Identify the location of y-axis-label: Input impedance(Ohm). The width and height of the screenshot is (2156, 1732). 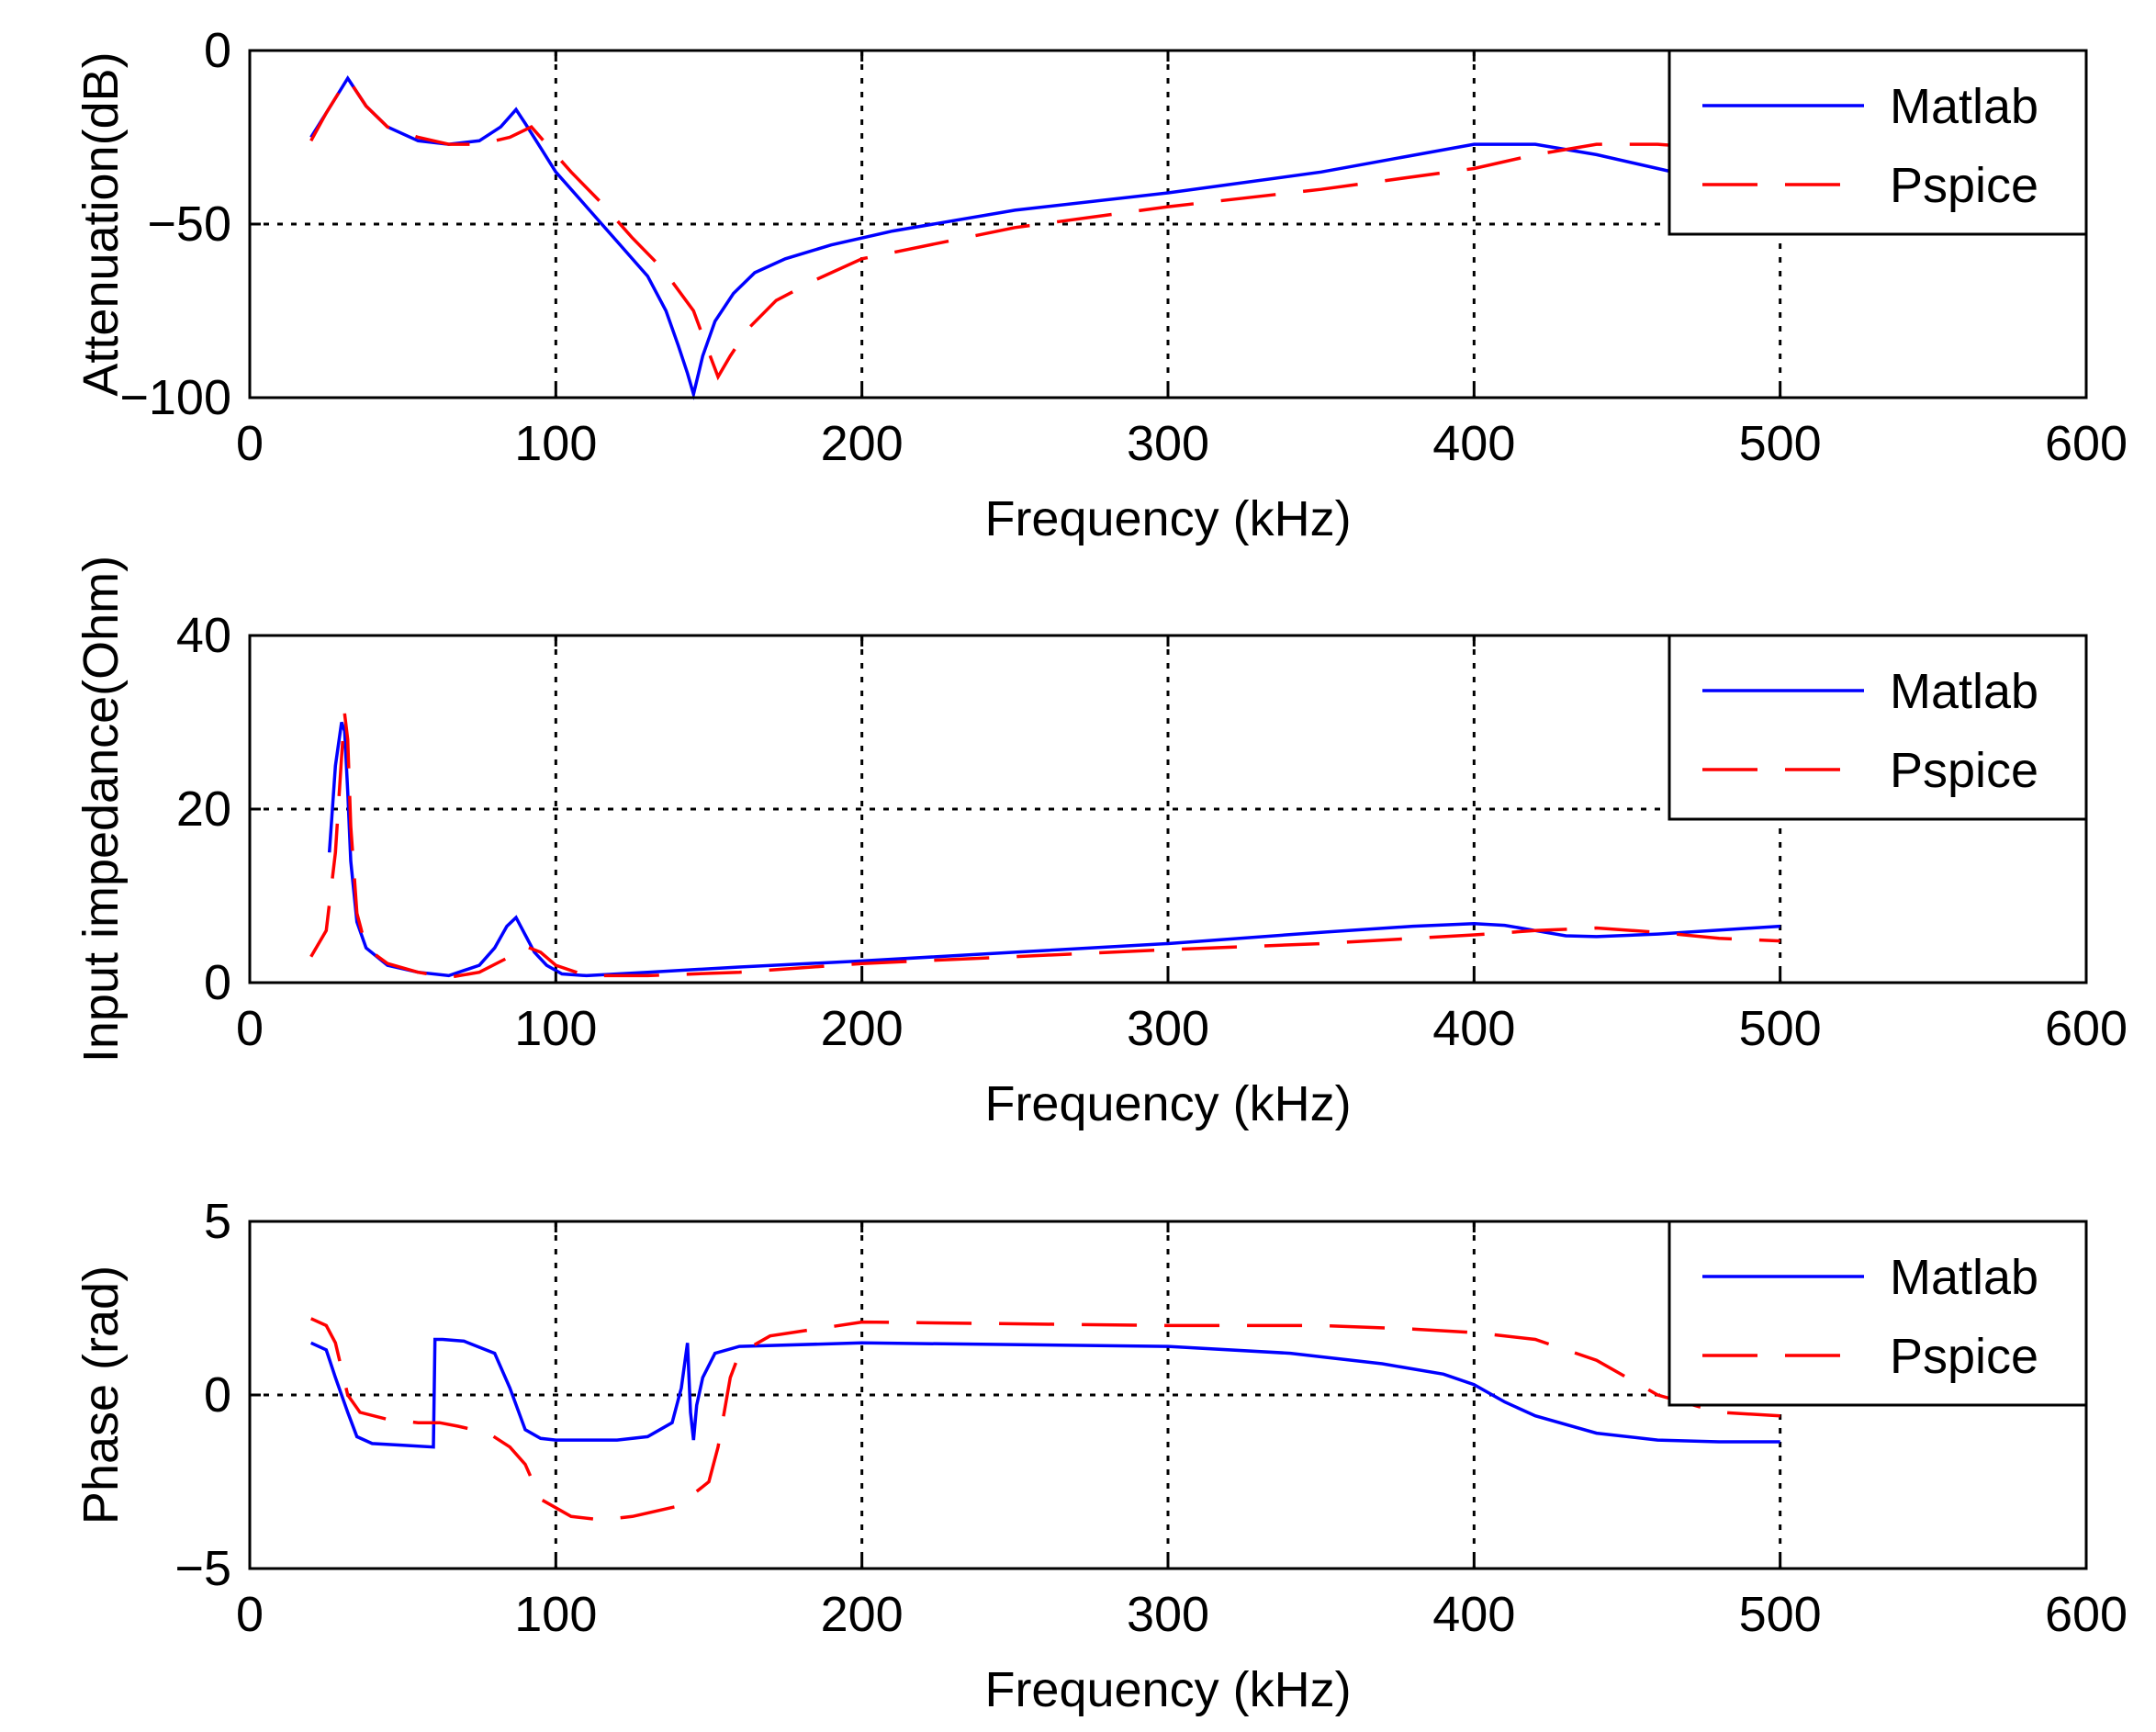
(101, 809).